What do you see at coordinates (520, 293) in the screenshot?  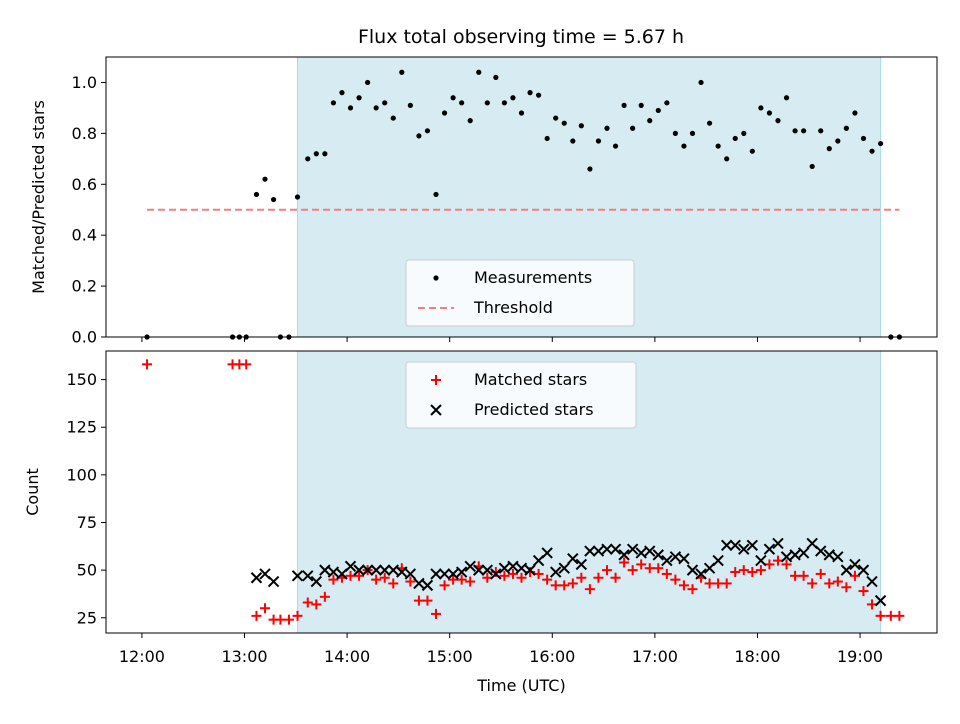 I see `top-legend: Measurements Threshold` at bounding box center [520, 293].